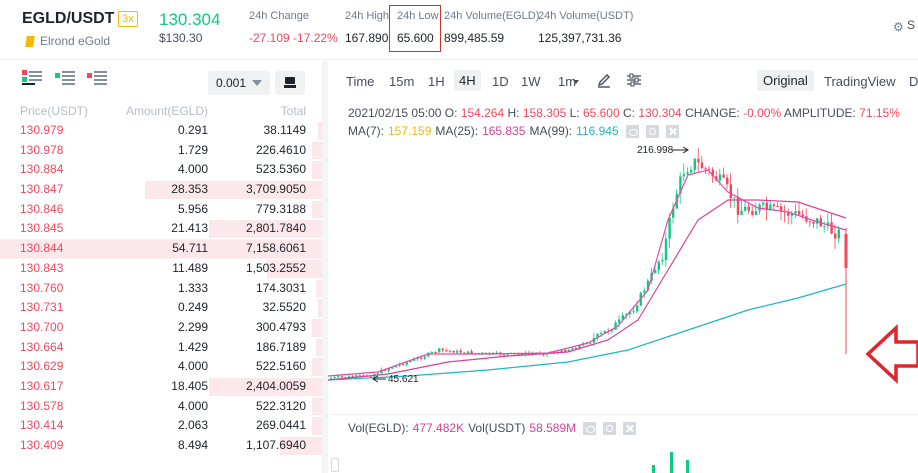  What do you see at coordinates (161, 170) in the screenshot?
I see `order-row: 130.884 4.000 523.5360` at bounding box center [161, 170].